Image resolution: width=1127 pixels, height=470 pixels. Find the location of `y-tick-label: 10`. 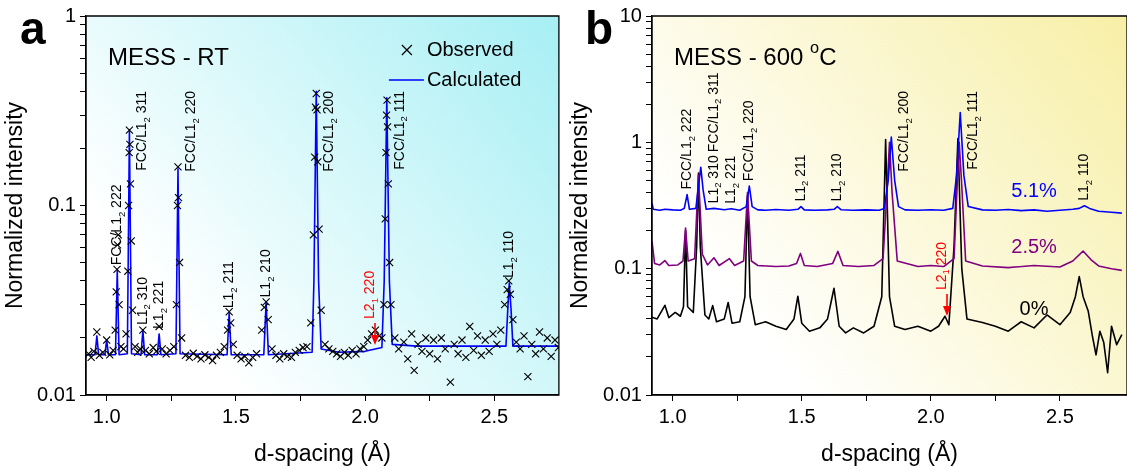

y-tick-label: 10 is located at coordinates (630, 14).